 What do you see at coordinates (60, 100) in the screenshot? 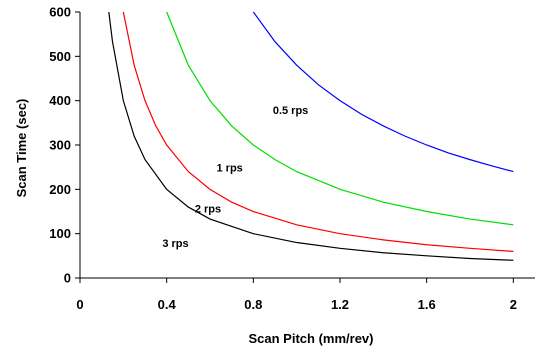
I see `y-tick-label: 400` at bounding box center [60, 100].